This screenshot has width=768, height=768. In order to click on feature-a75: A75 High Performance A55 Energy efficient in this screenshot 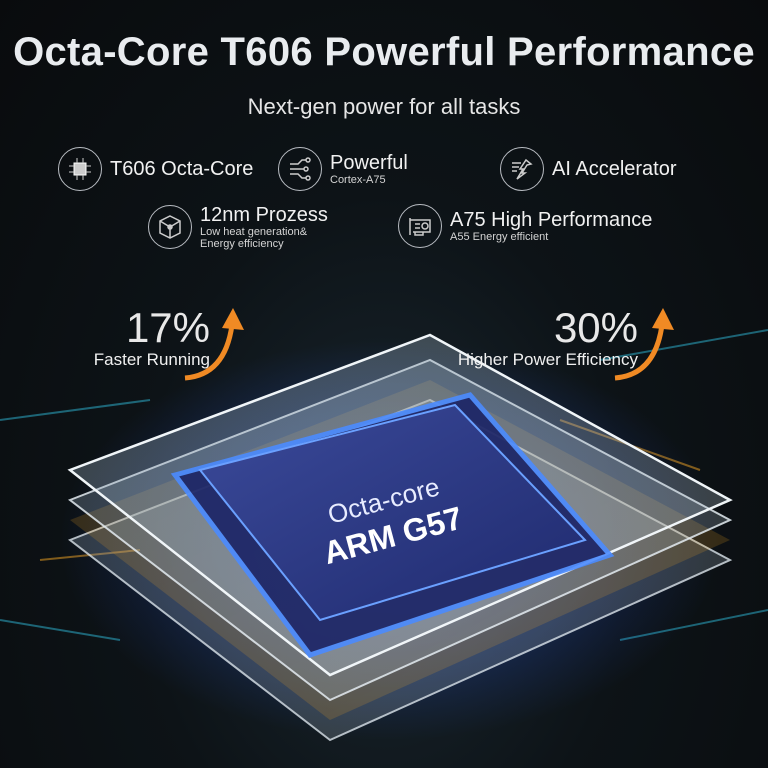, I will do `click(525, 226)`.